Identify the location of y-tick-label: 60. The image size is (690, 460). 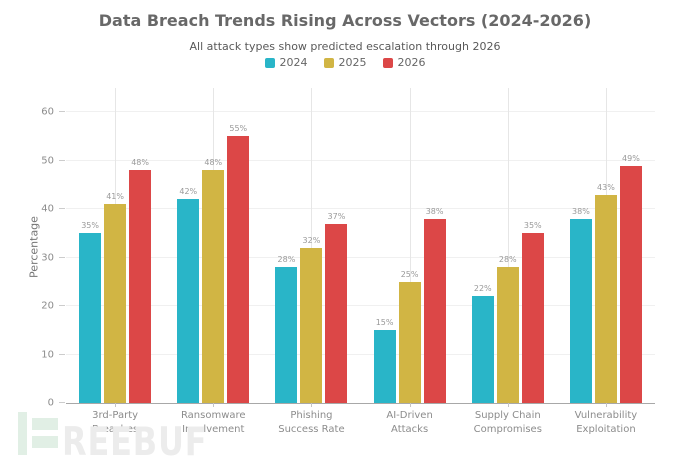
(47, 112).